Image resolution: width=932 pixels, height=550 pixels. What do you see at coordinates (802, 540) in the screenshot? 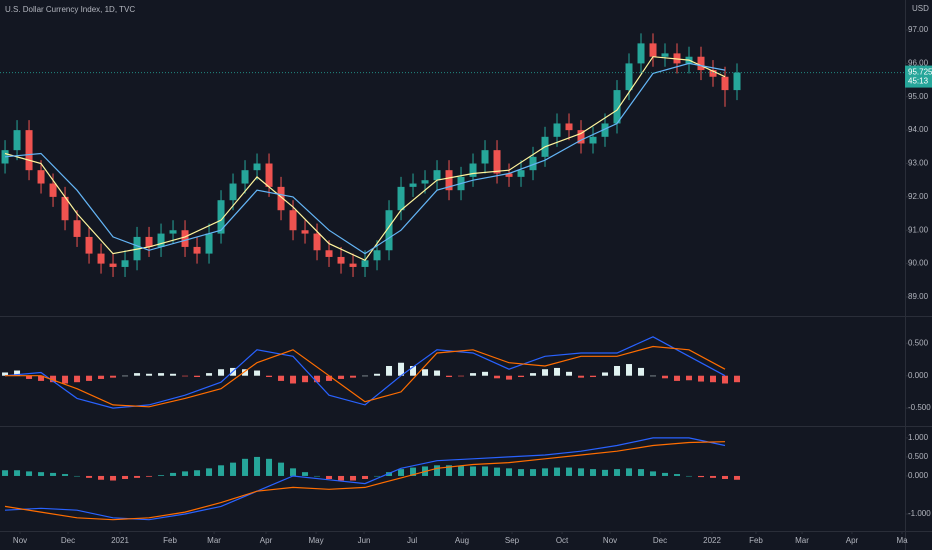
I see `x-tick-label: Mar` at bounding box center [802, 540].